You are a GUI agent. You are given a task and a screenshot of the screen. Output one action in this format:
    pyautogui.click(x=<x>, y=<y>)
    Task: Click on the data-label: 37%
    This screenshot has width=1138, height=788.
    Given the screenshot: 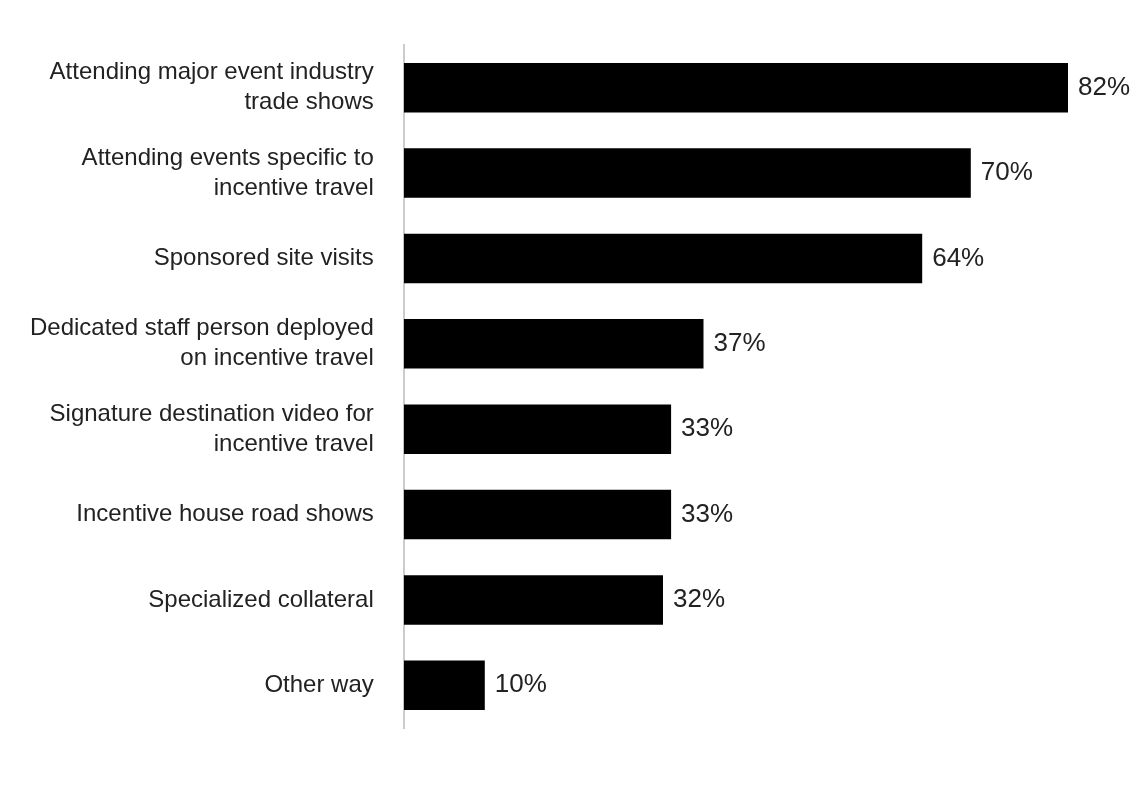 What is the action you would take?
    pyautogui.click(x=739, y=341)
    